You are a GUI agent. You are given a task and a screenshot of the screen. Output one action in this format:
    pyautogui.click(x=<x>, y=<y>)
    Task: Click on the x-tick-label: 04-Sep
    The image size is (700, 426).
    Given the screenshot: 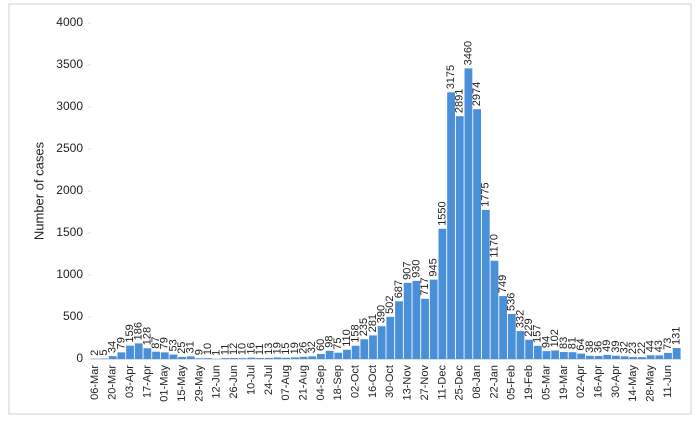 What is the action you would take?
    pyautogui.click(x=321, y=382)
    